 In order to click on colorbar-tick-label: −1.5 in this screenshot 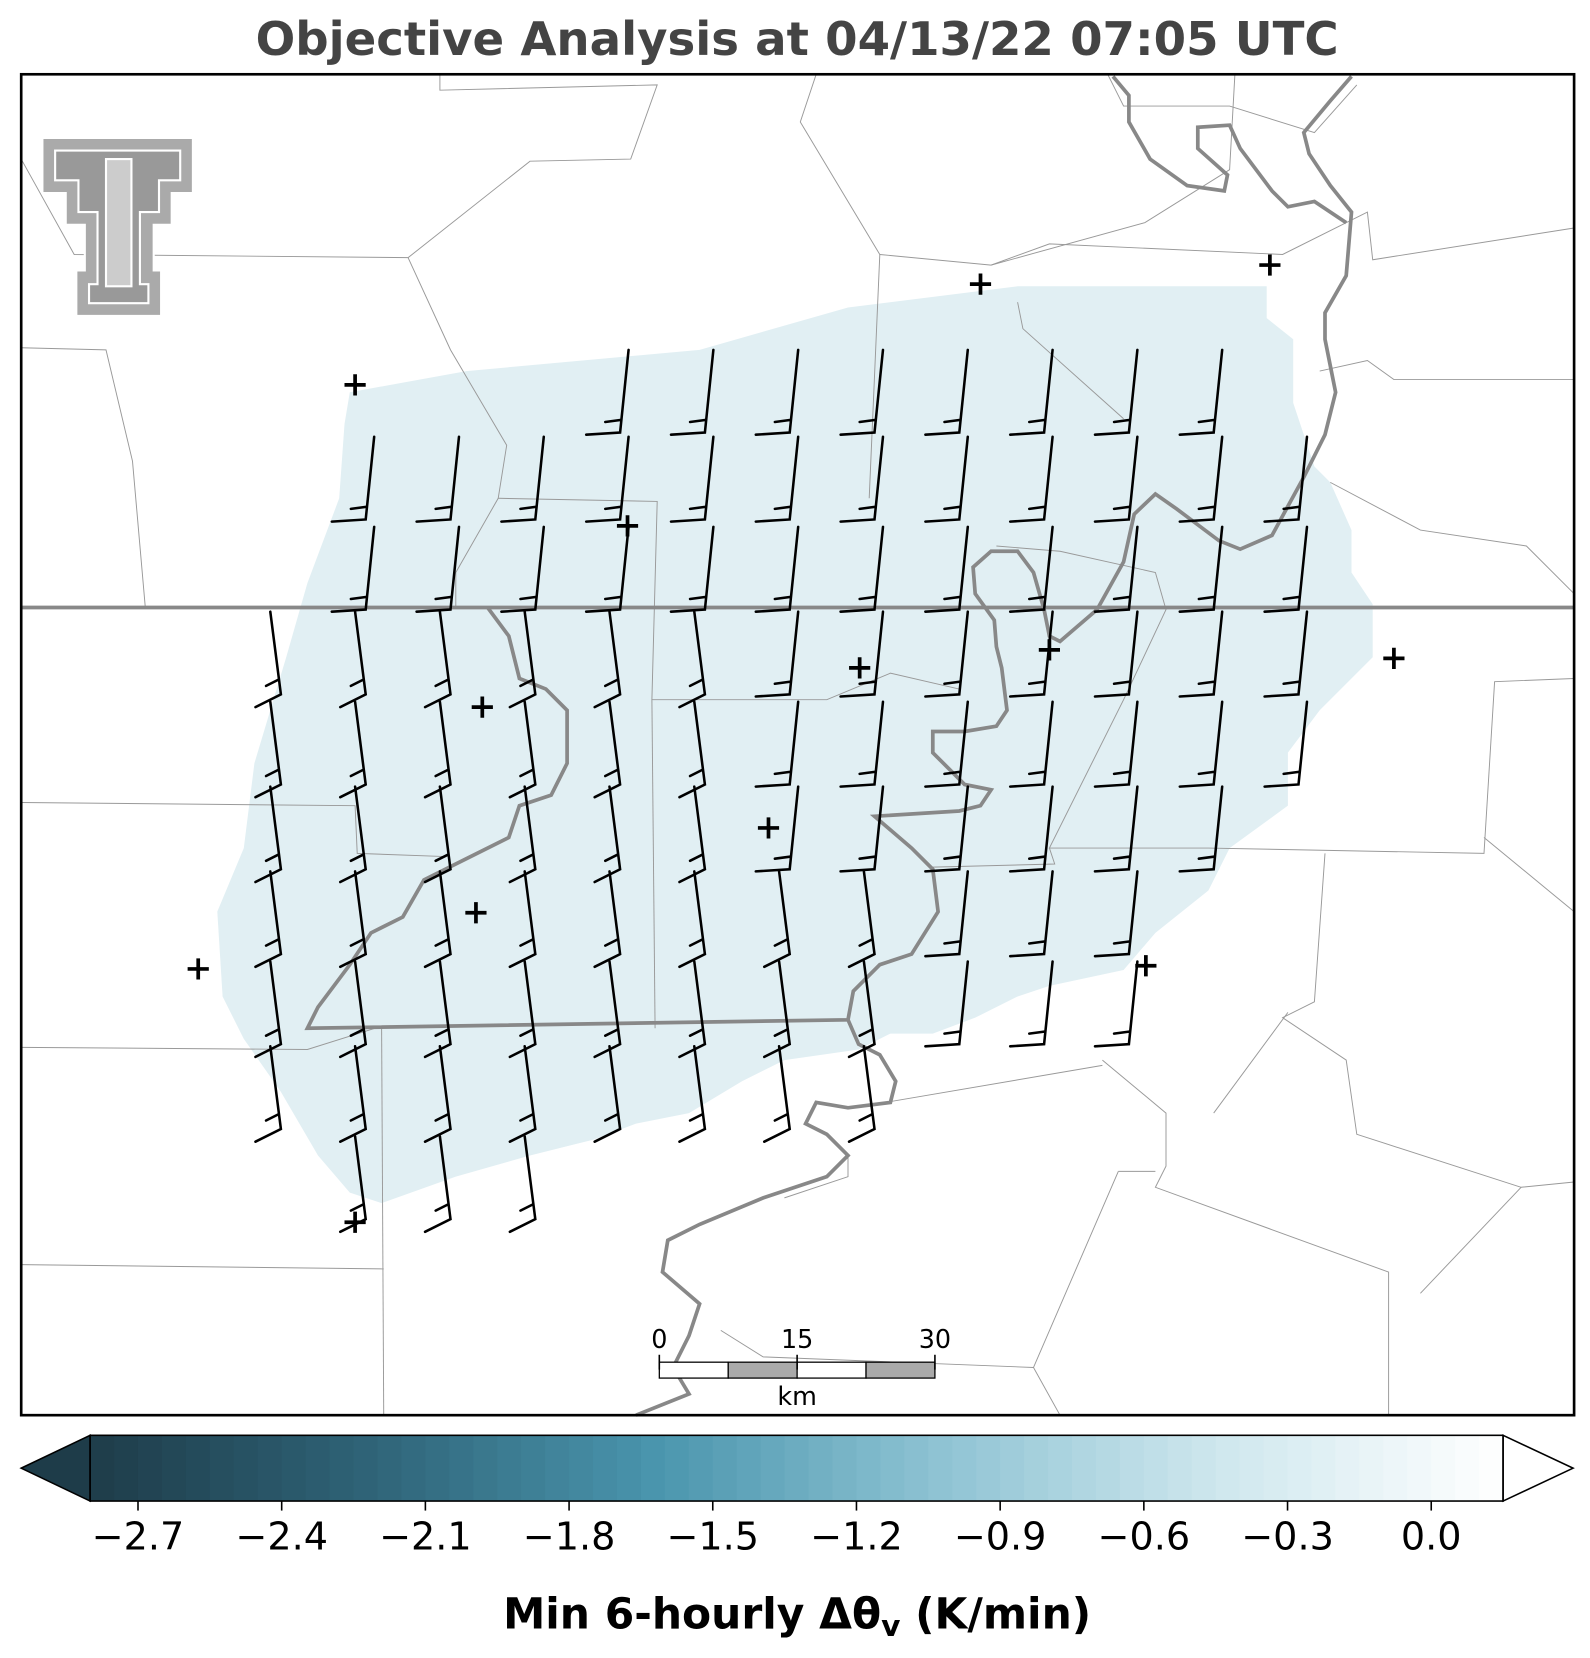, I will do `click(712, 1537)`.